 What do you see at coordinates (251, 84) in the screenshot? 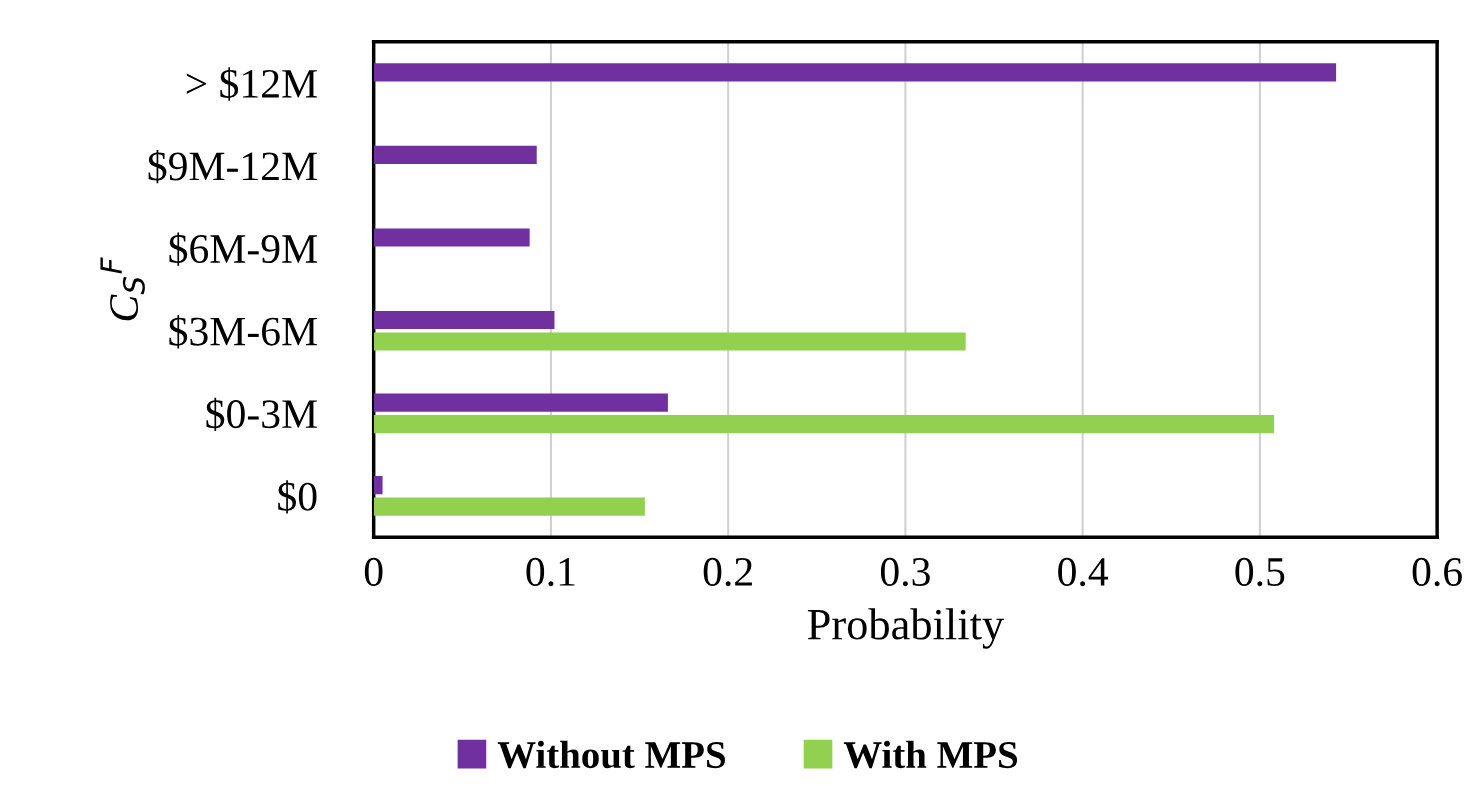
I see `y-tick-label: > $12M` at bounding box center [251, 84].